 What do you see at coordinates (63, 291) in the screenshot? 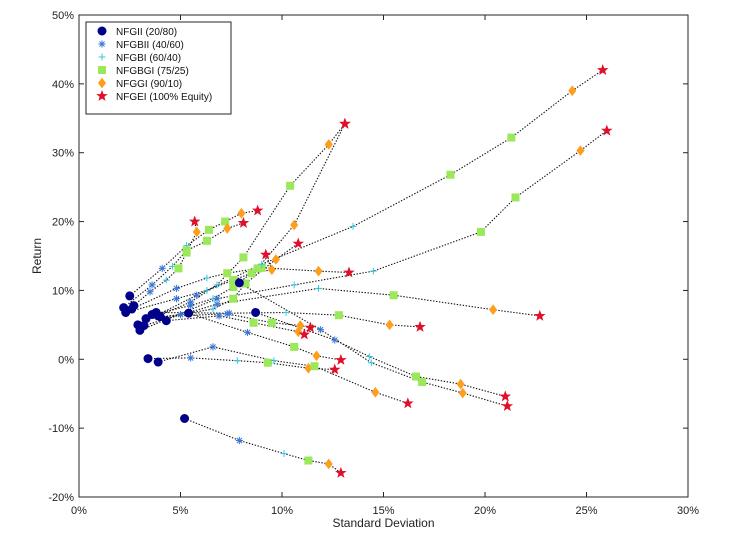
I see `y-tick-label: 10%` at bounding box center [63, 291].